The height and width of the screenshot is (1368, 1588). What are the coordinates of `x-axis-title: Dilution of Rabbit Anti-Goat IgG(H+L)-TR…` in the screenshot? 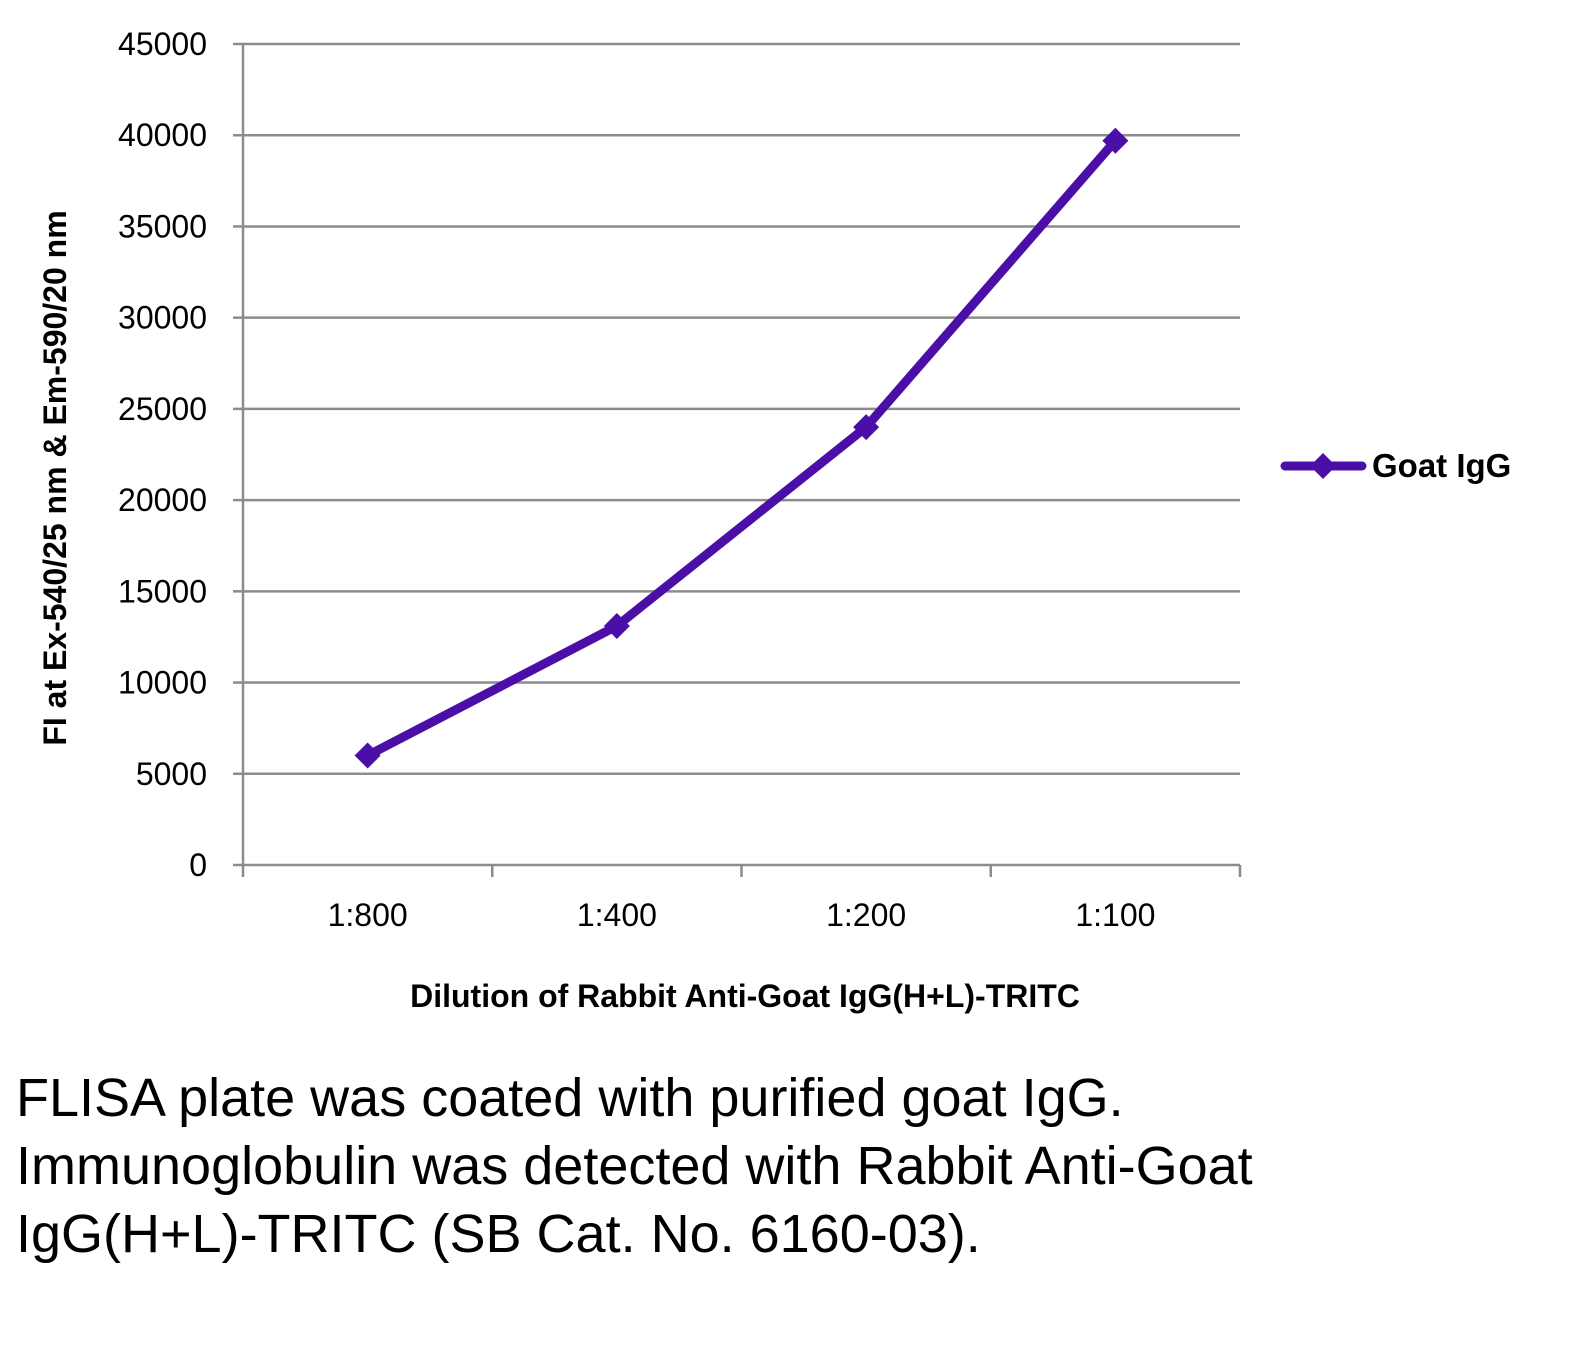 It's located at (745, 996).